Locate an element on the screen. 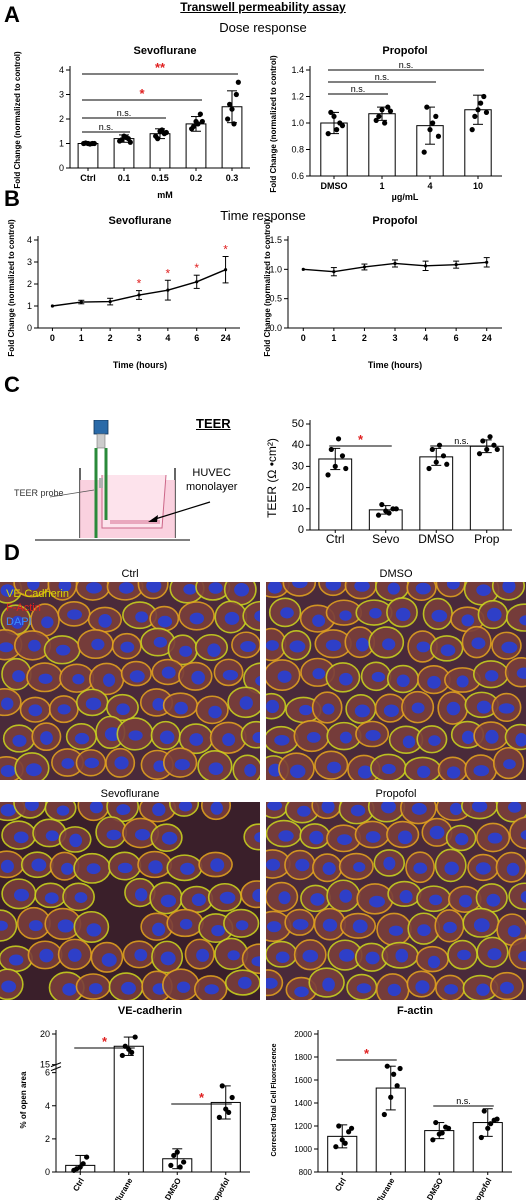  axis-break-mark is located at coordinates (56, 1069).